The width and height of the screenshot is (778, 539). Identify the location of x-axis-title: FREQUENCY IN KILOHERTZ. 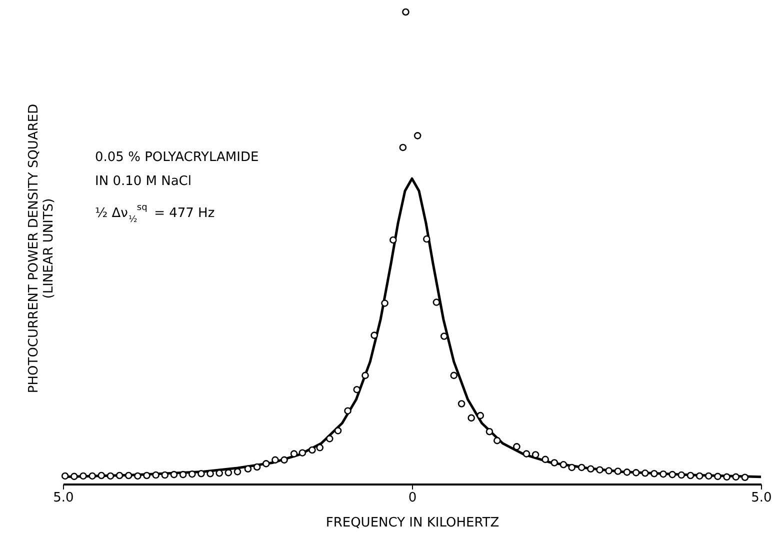
(413, 523).